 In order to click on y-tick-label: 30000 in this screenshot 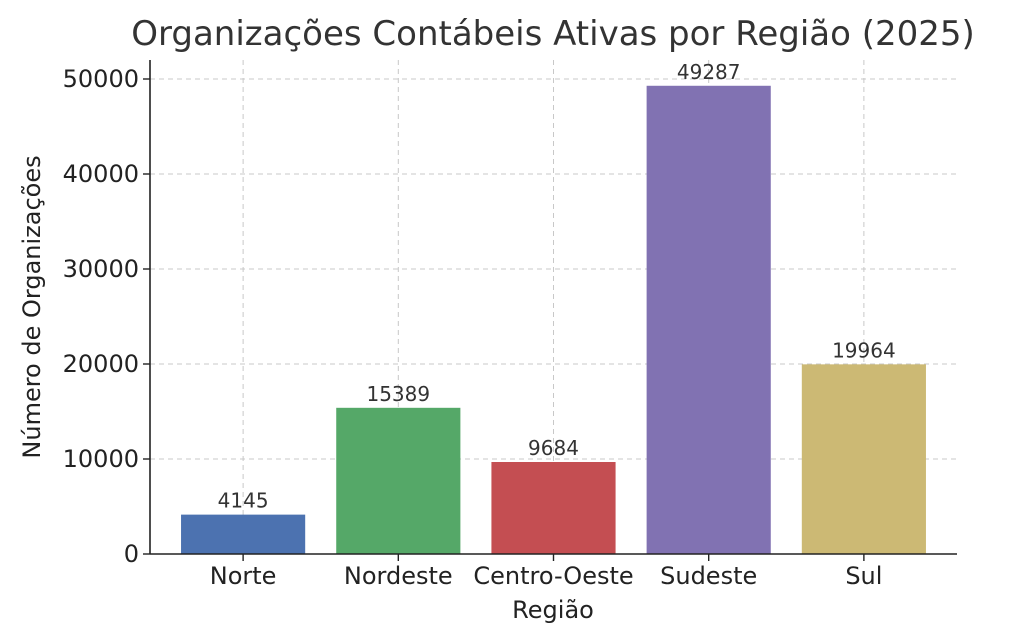, I will do `click(101, 269)`.